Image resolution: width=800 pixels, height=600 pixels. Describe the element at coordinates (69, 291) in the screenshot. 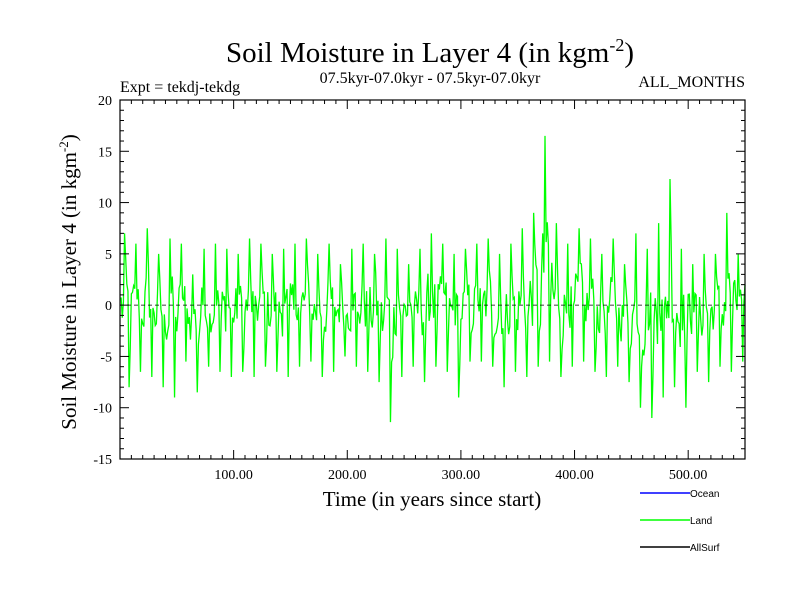

I see `y-axis-label-main: Soil Moisture in Layer 4 (in kgm` at that location.